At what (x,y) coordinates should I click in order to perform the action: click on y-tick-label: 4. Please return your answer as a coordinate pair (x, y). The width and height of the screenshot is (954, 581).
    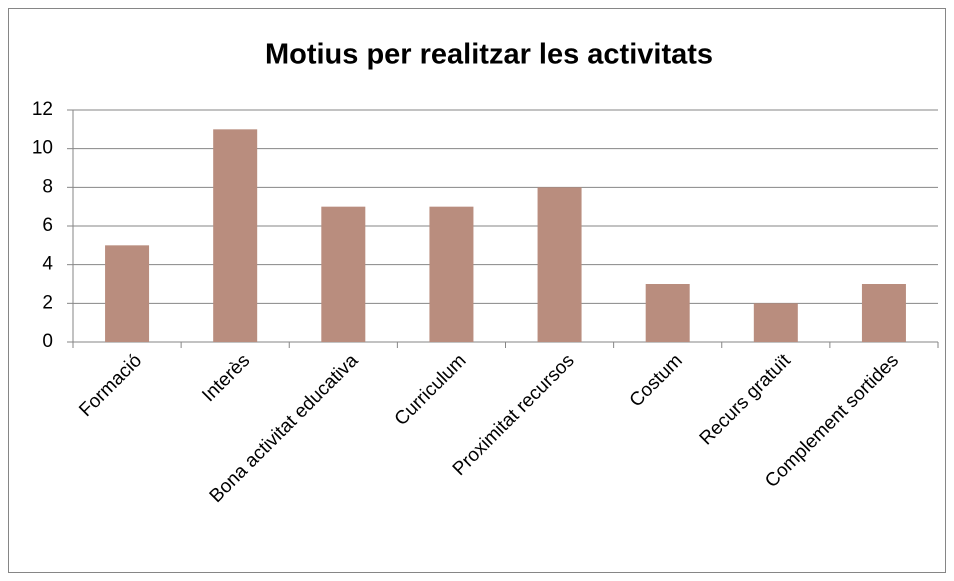
    Looking at the image, I should click on (47, 264).